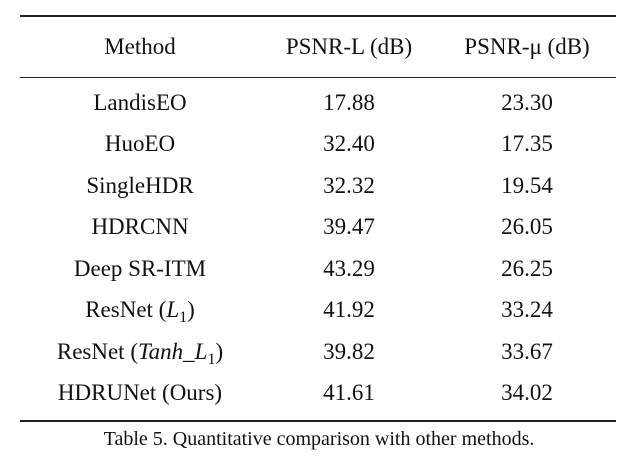 The height and width of the screenshot is (472, 638). What do you see at coordinates (527, 351) in the screenshot?
I see `cell-psnr-mu: 33.67` at bounding box center [527, 351].